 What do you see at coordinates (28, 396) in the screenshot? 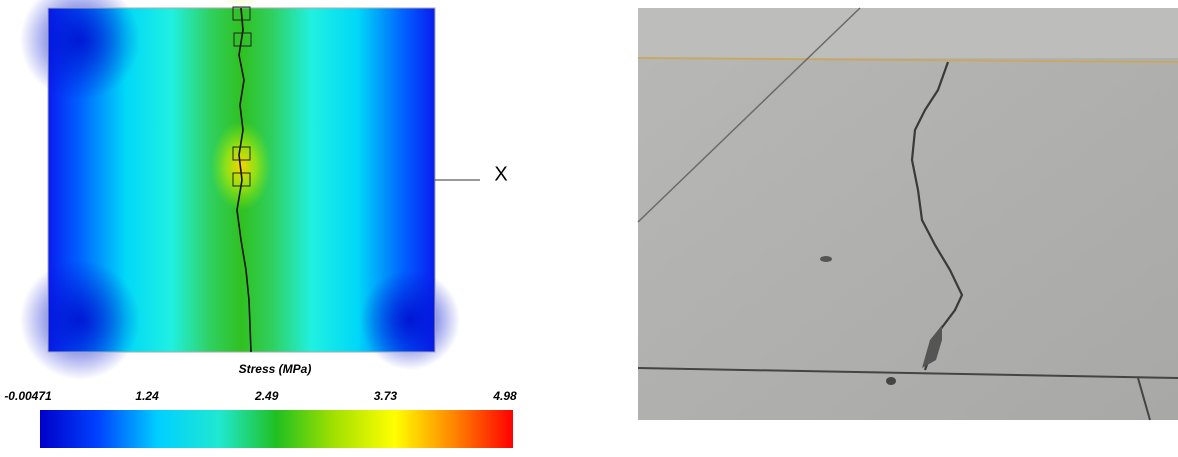
I see `colorbar-tick-label: -0.00471` at bounding box center [28, 396].